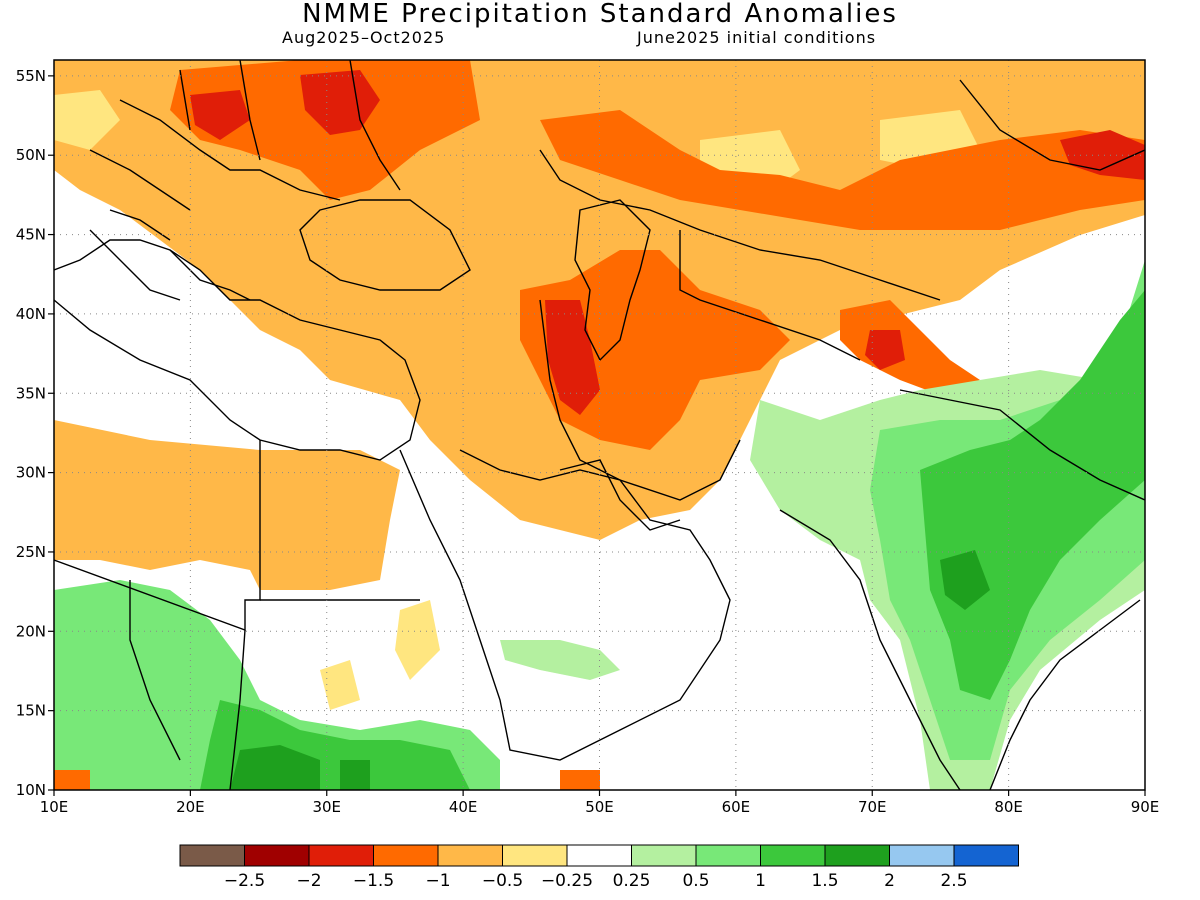  I want to click on dry-peak-iran, so click(572, 357).